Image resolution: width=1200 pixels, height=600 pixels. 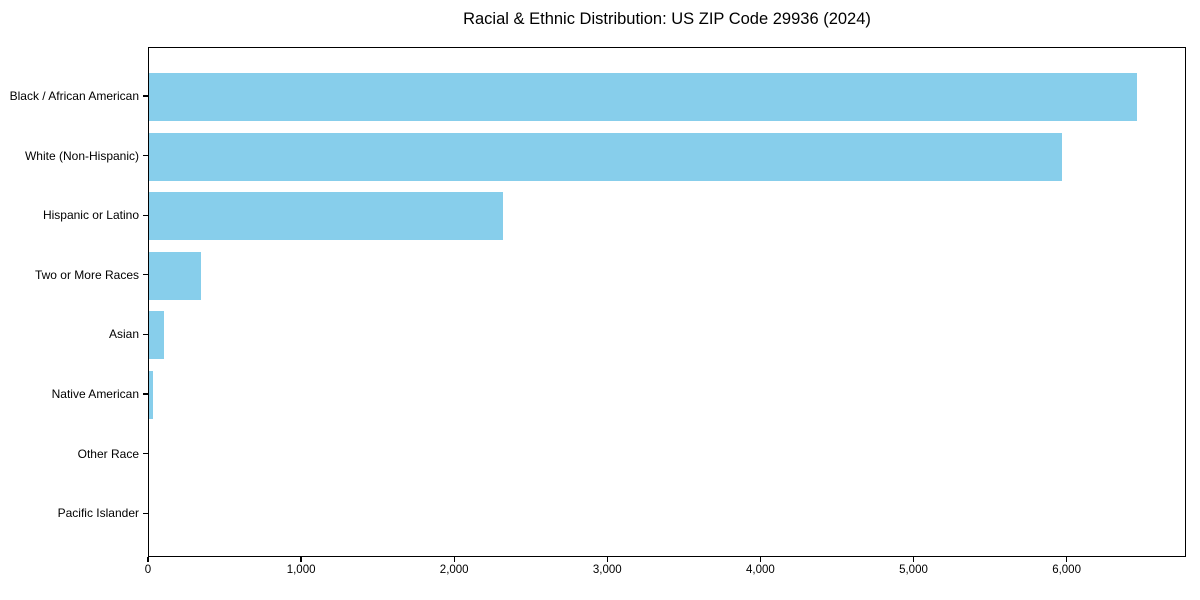 I want to click on y-axis-label: Two or More Races, so click(x=86, y=274).